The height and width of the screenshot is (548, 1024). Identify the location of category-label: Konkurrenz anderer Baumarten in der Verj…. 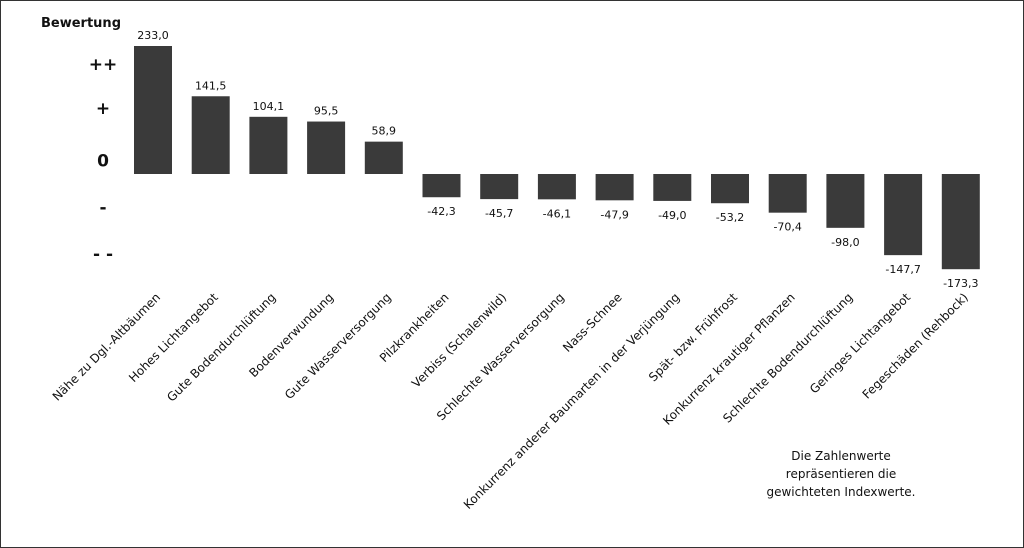
(572, 401).